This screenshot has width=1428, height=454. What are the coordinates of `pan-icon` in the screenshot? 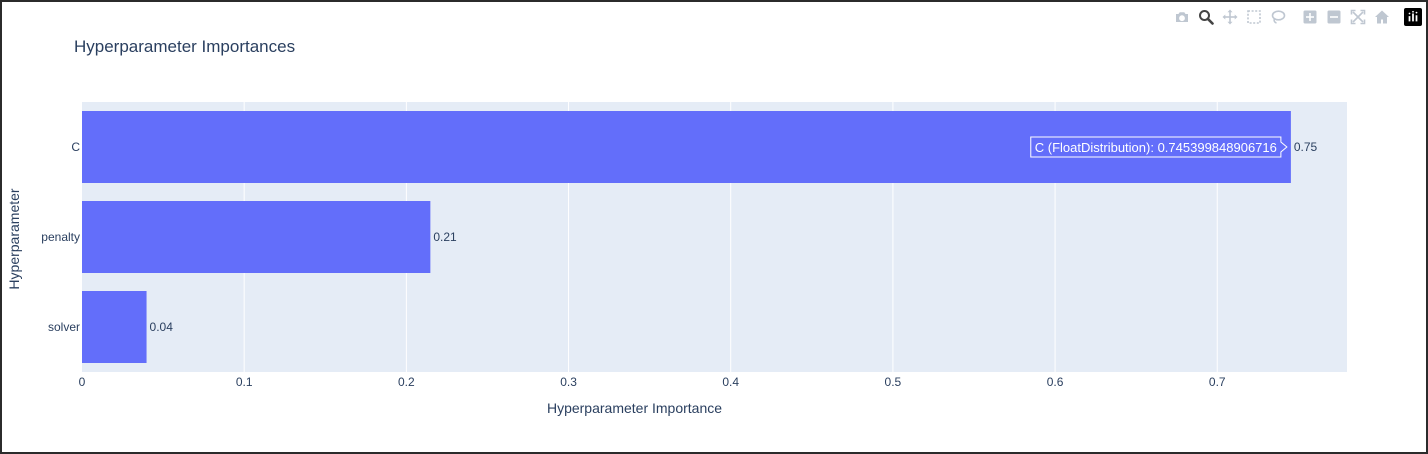 It's located at (1230, 17).